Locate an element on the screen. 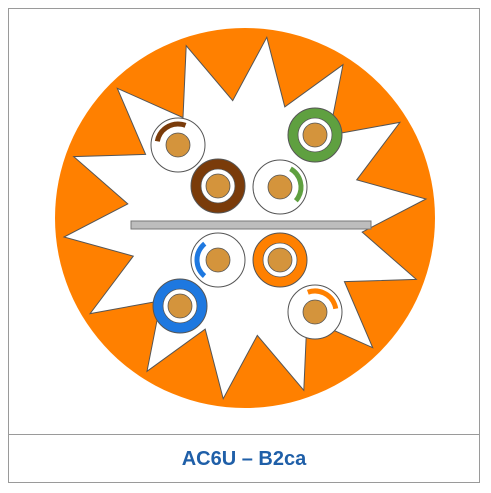  caption: AC6U – B2ca is located at coordinates (244, 459).